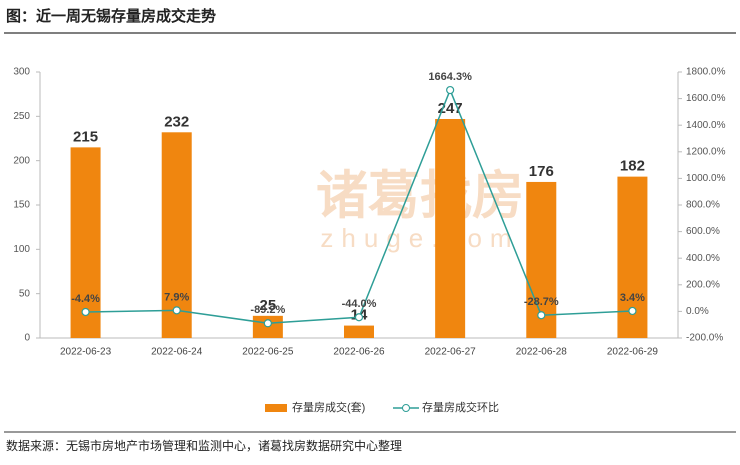 This screenshot has width=740, height=465. What do you see at coordinates (25, 293) in the screenshot?
I see `y-tick-label: 50` at bounding box center [25, 293].